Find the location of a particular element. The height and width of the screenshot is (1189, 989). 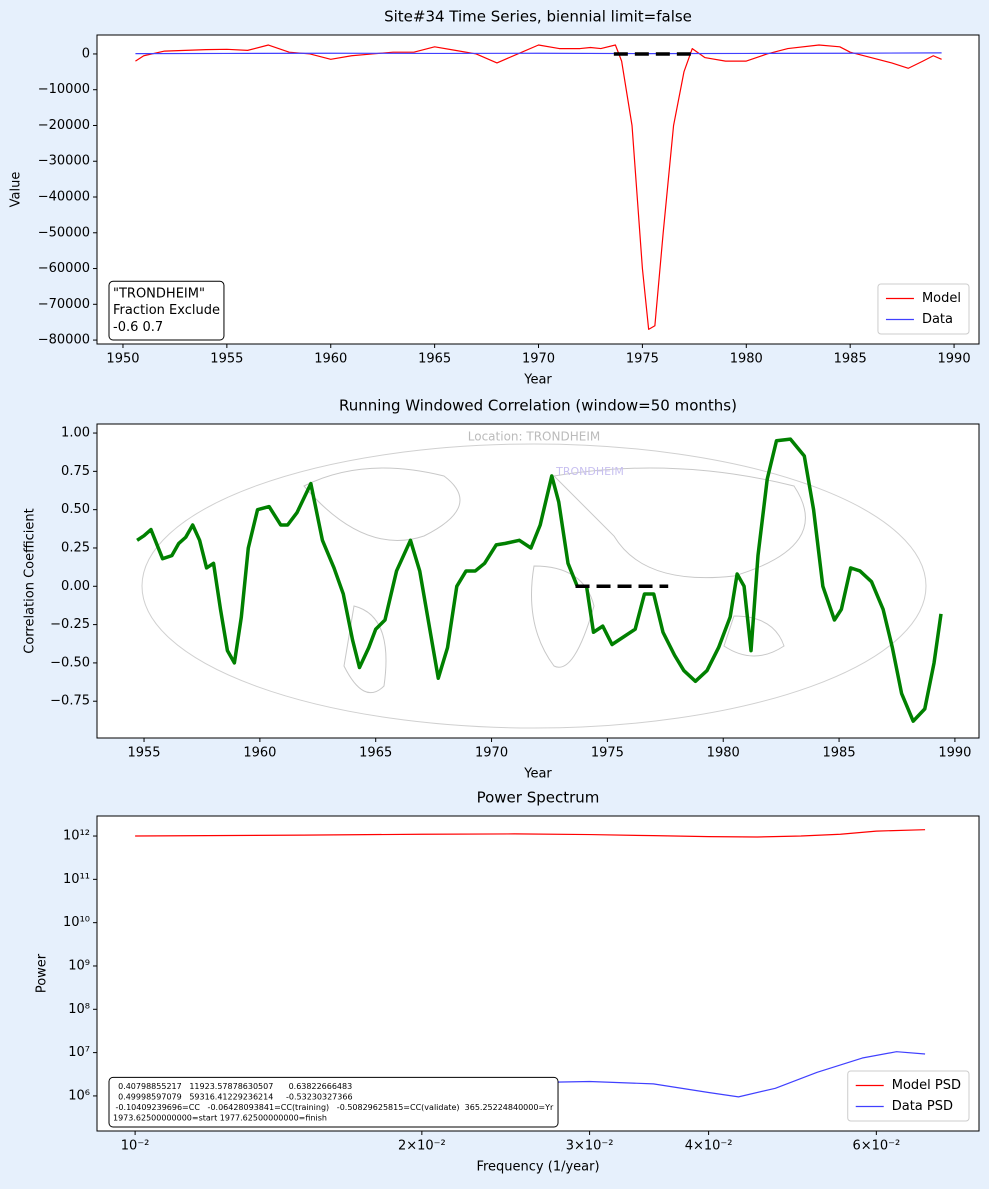

chart-title: Power Spectrum is located at coordinates (538, 798).